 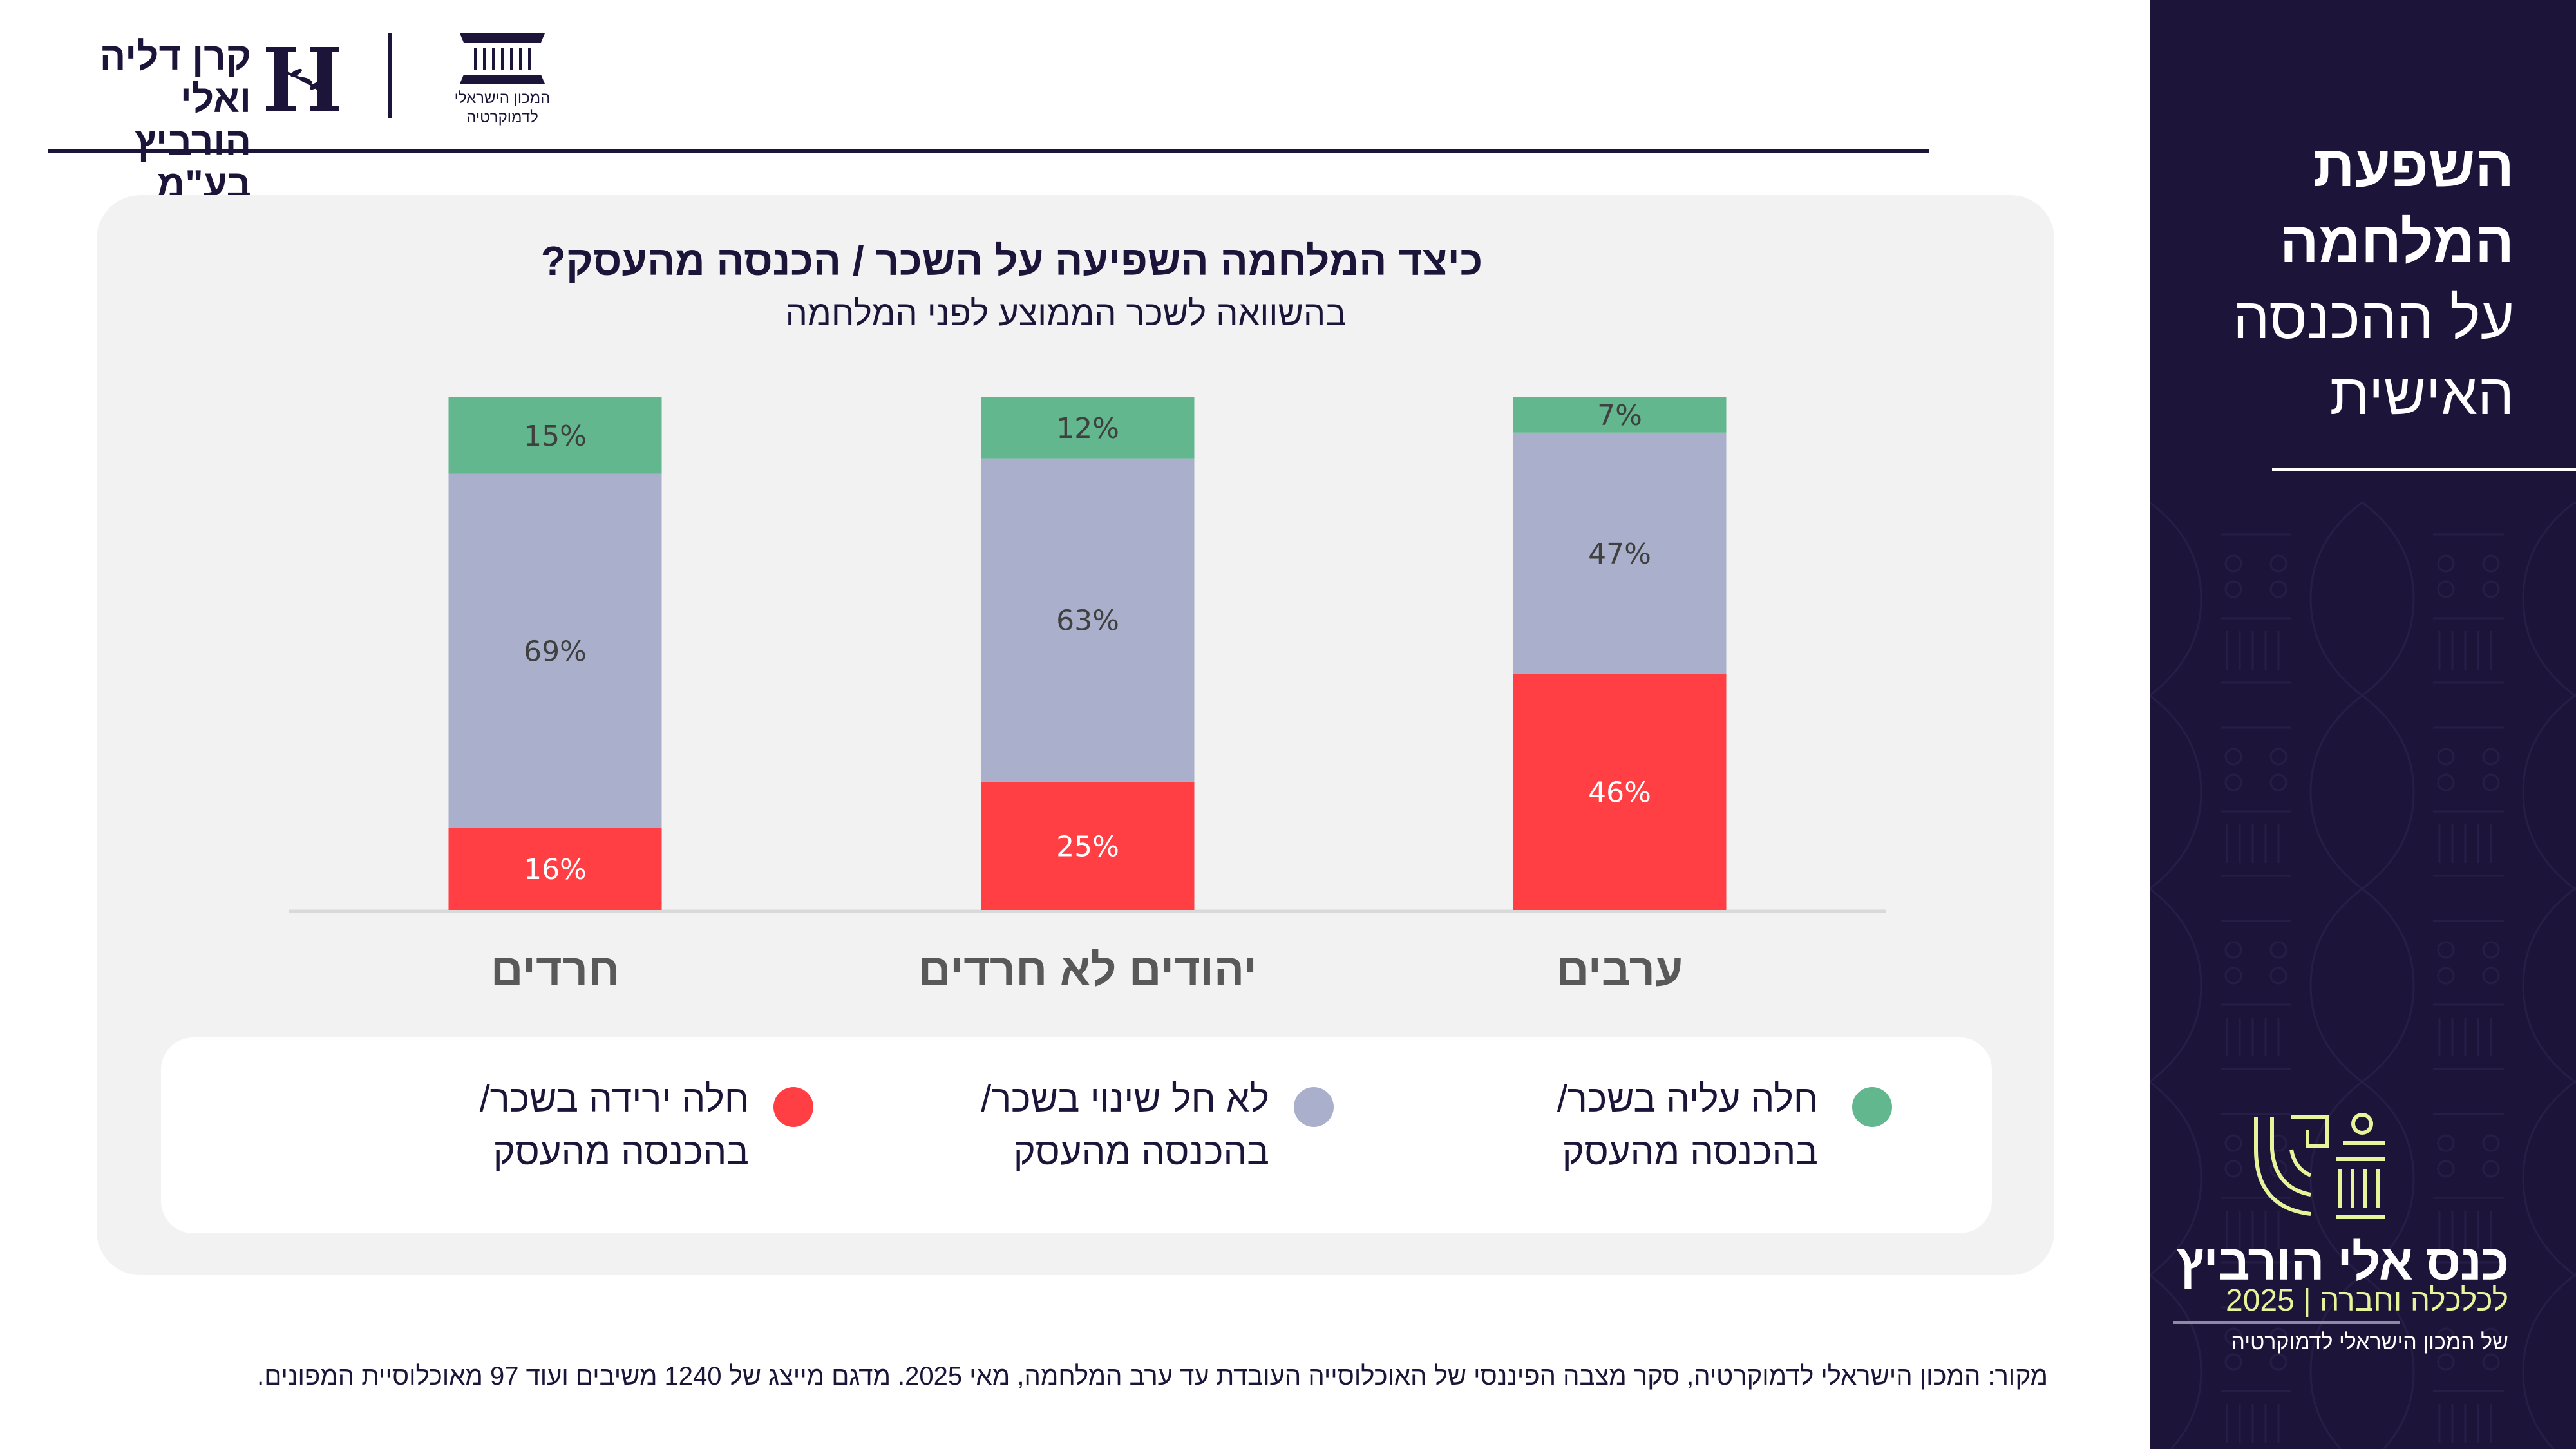 I want to click on data-label-haredim-decrease: 16%, so click(x=555, y=870).